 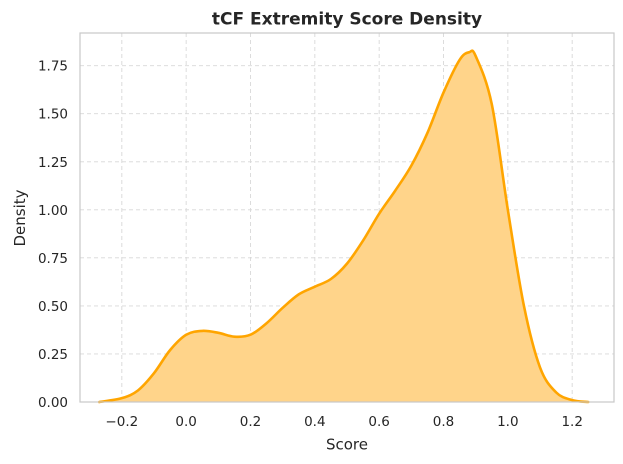 What do you see at coordinates (20, 217) in the screenshot?
I see `y-axis-label: Density` at bounding box center [20, 217].